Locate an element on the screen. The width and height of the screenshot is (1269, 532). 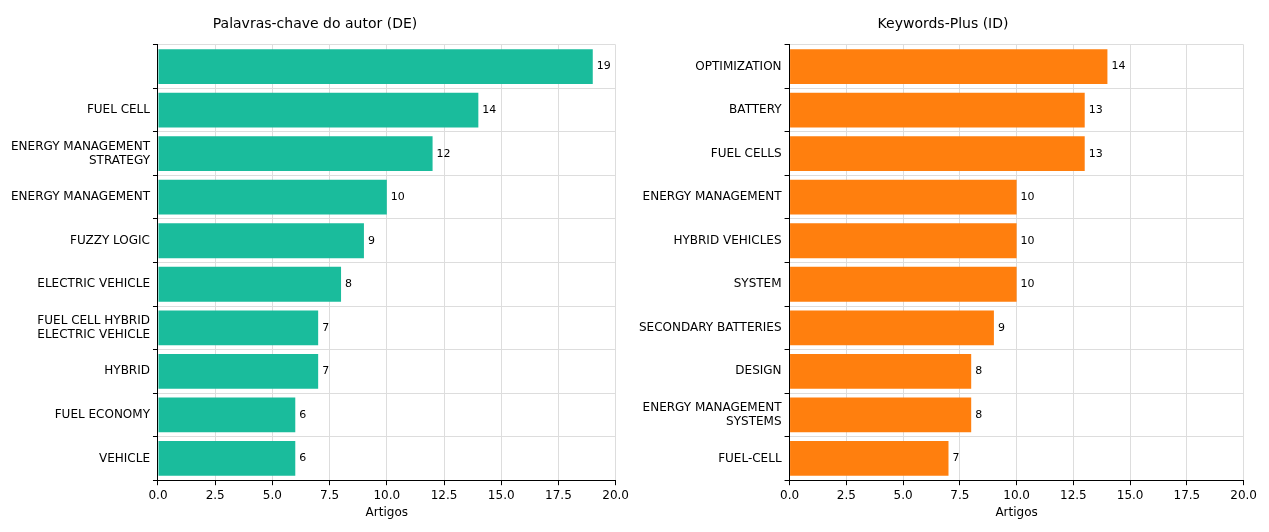
y-tick-label: OPTIMIZATION is located at coordinates (738, 65).